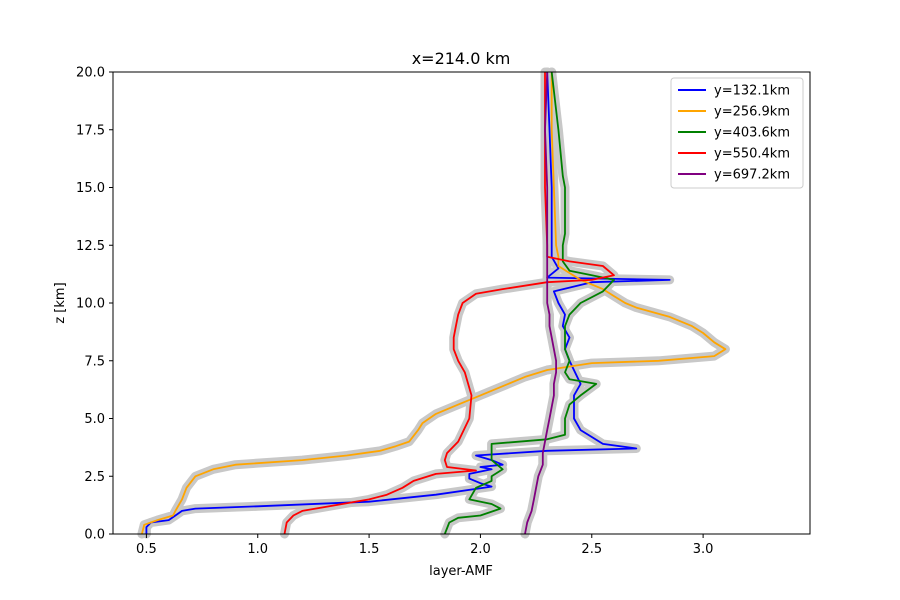  I want to click on y-axis-label: z [km], so click(60, 302).